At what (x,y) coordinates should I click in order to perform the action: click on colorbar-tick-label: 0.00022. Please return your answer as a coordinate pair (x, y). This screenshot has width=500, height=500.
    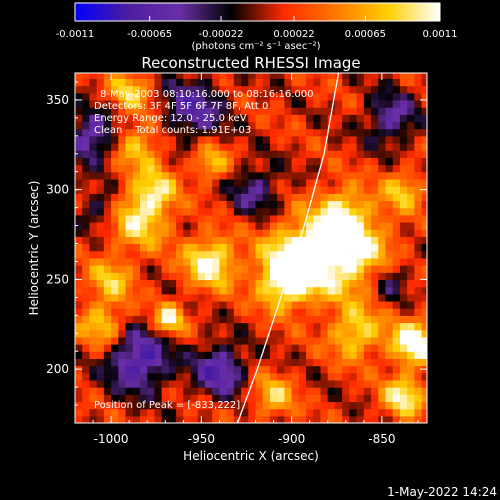
    Looking at the image, I should click on (293, 34).